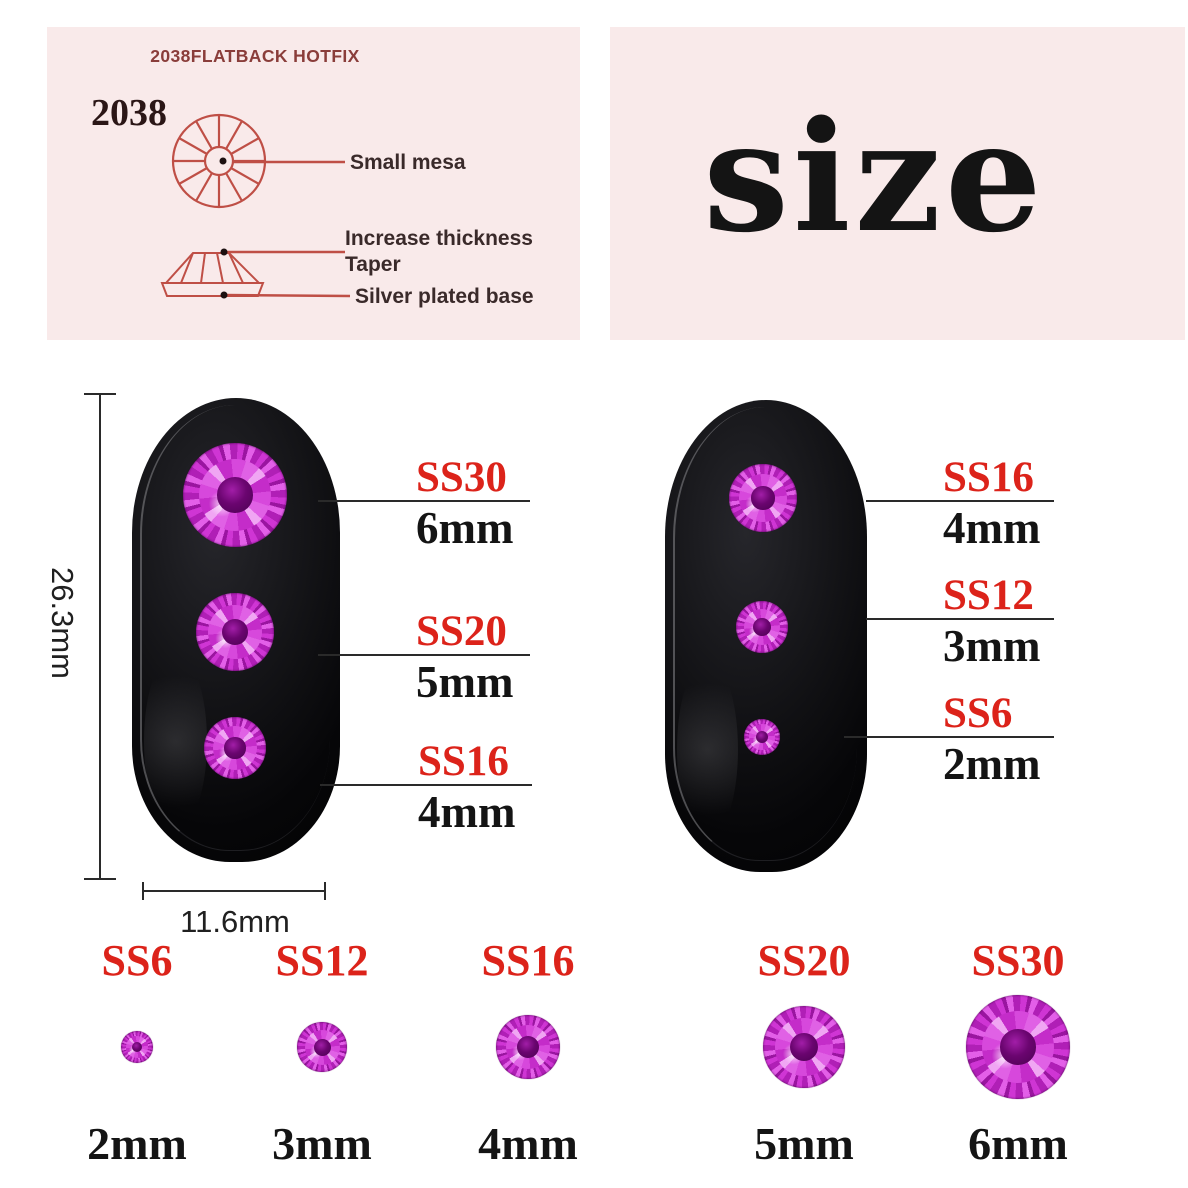 The height and width of the screenshot is (1188, 1188). What do you see at coordinates (235, 921) in the screenshot?
I see `nail-width-value: 11.6mm` at bounding box center [235, 921].